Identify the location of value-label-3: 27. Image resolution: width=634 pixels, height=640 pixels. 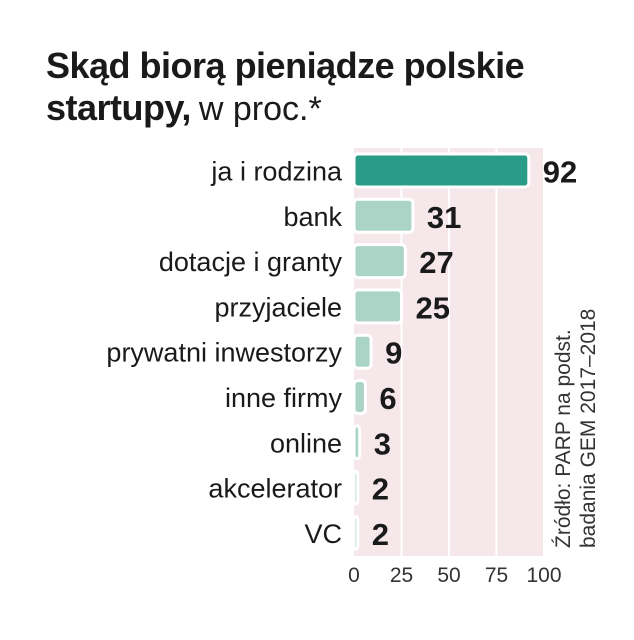
(436, 262).